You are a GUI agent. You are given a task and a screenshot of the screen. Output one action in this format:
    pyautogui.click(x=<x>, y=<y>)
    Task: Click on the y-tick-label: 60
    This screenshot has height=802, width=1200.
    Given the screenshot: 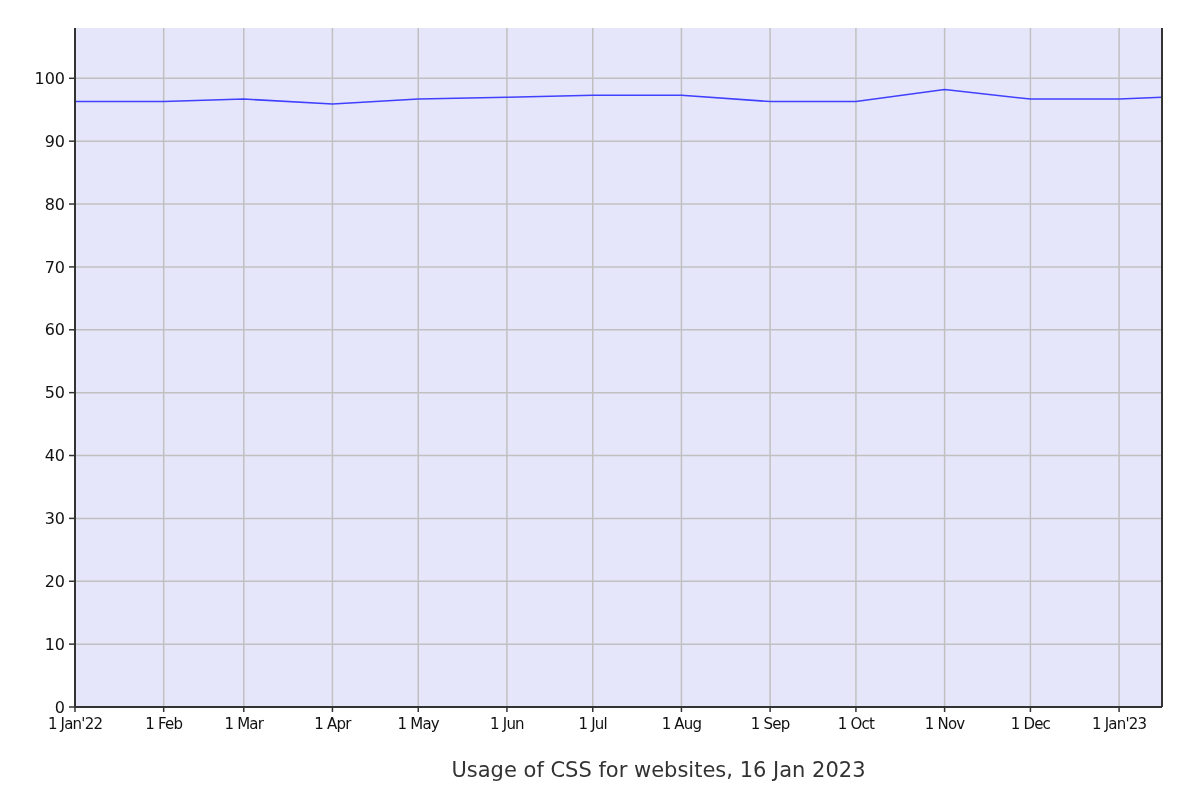 What is the action you would take?
    pyautogui.click(x=54, y=330)
    